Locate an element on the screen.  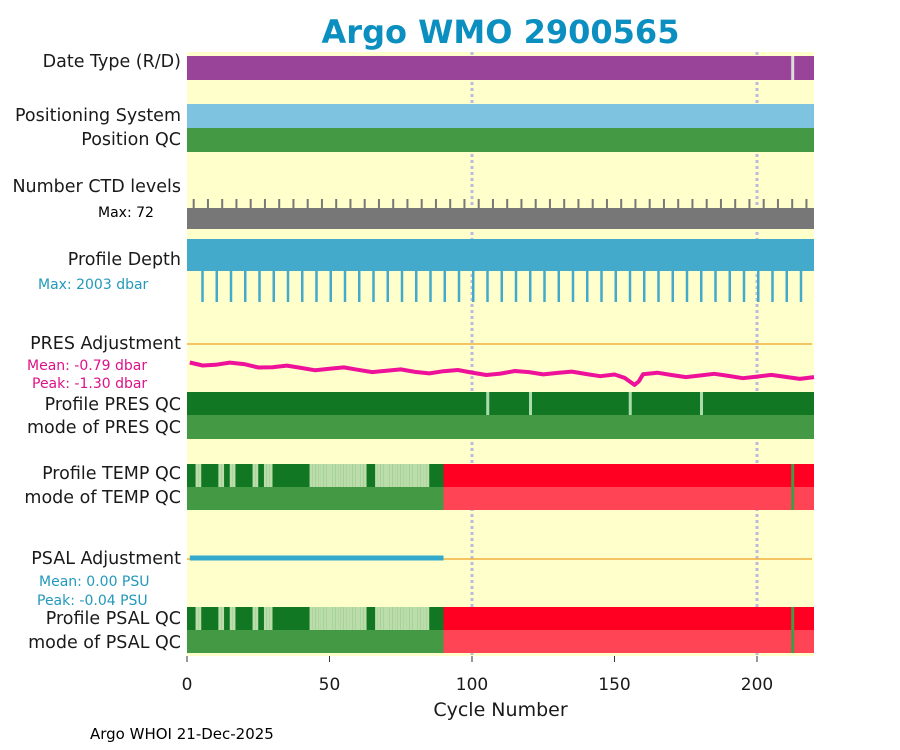
position-qc-bar is located at coordinates (500, 140).